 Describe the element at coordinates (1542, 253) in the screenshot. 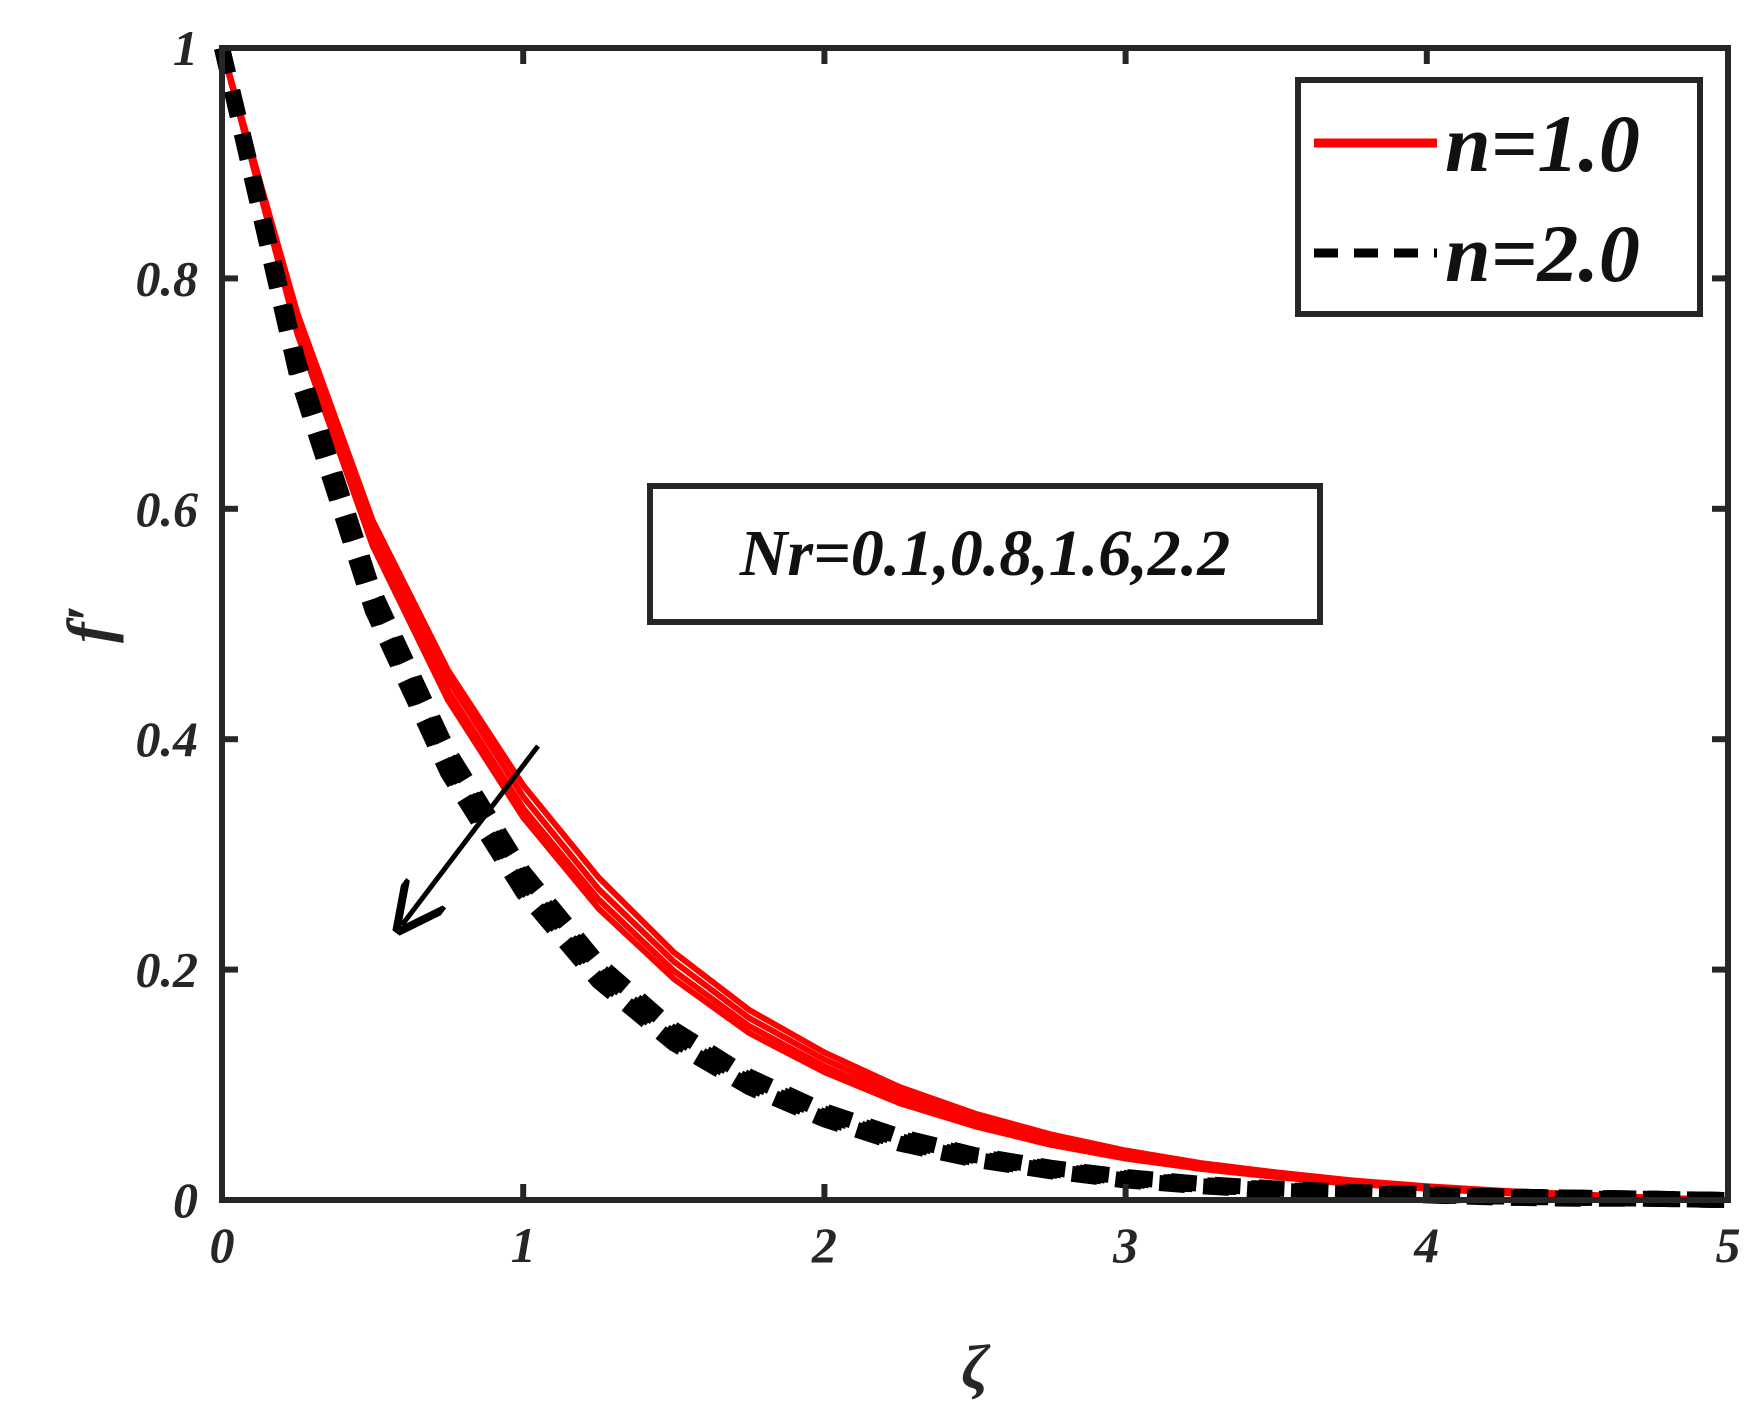

I see `legend-label-n2: n=2.0` at that location.